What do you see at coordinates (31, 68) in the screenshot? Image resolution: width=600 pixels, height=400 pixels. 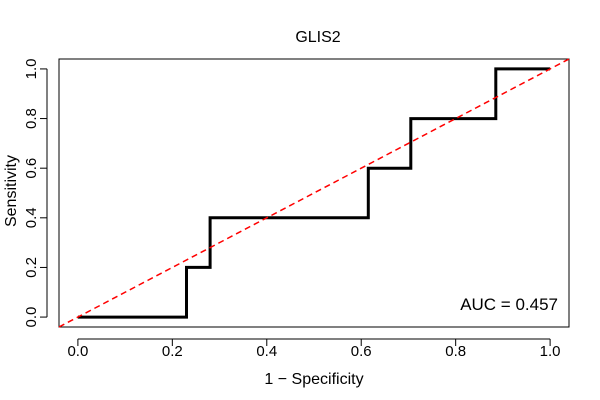 I see `y-tick-label-5: 1.0` at bounding box center [31, 68].